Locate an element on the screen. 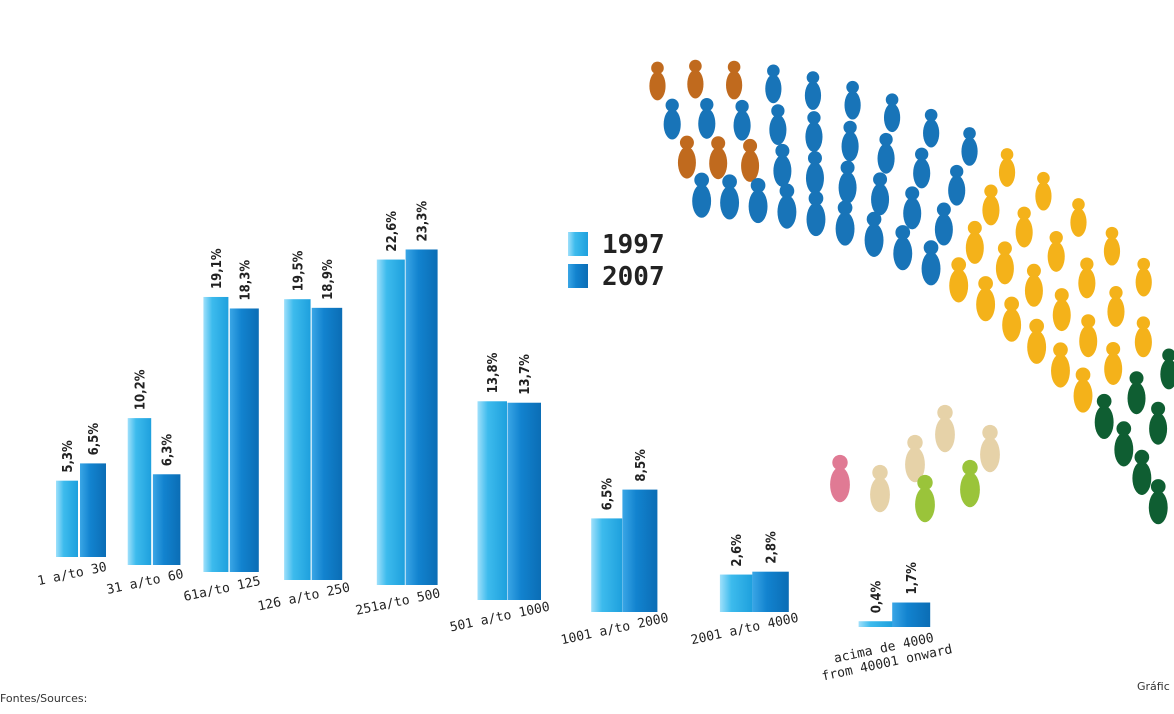  value-label: 2,6% is located at coordinates (737, 550).